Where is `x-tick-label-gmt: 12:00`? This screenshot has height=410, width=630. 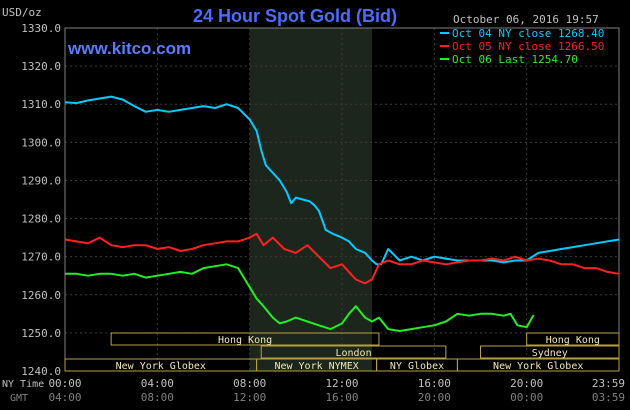
x-tick-label-gmt: 12:00 is located at coordinates (249, 397).